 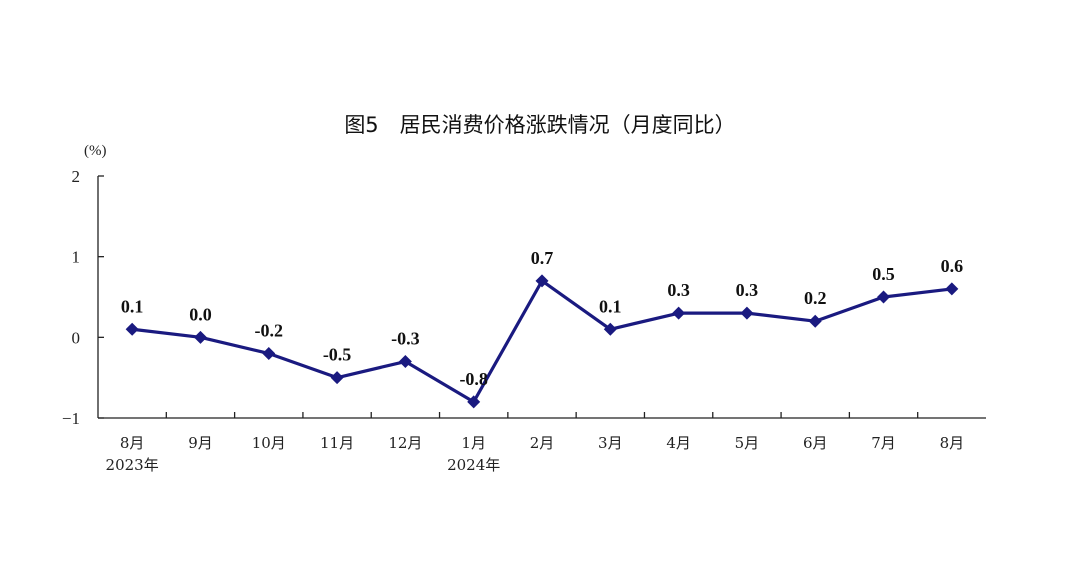 I want to click on y-tick-label: −1, so click(x=71, y=418).